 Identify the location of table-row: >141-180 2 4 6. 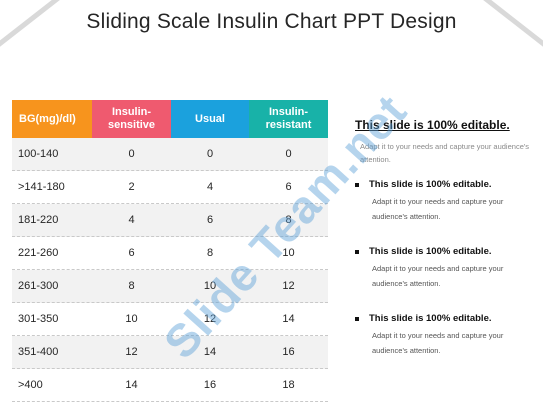
(170, 187).